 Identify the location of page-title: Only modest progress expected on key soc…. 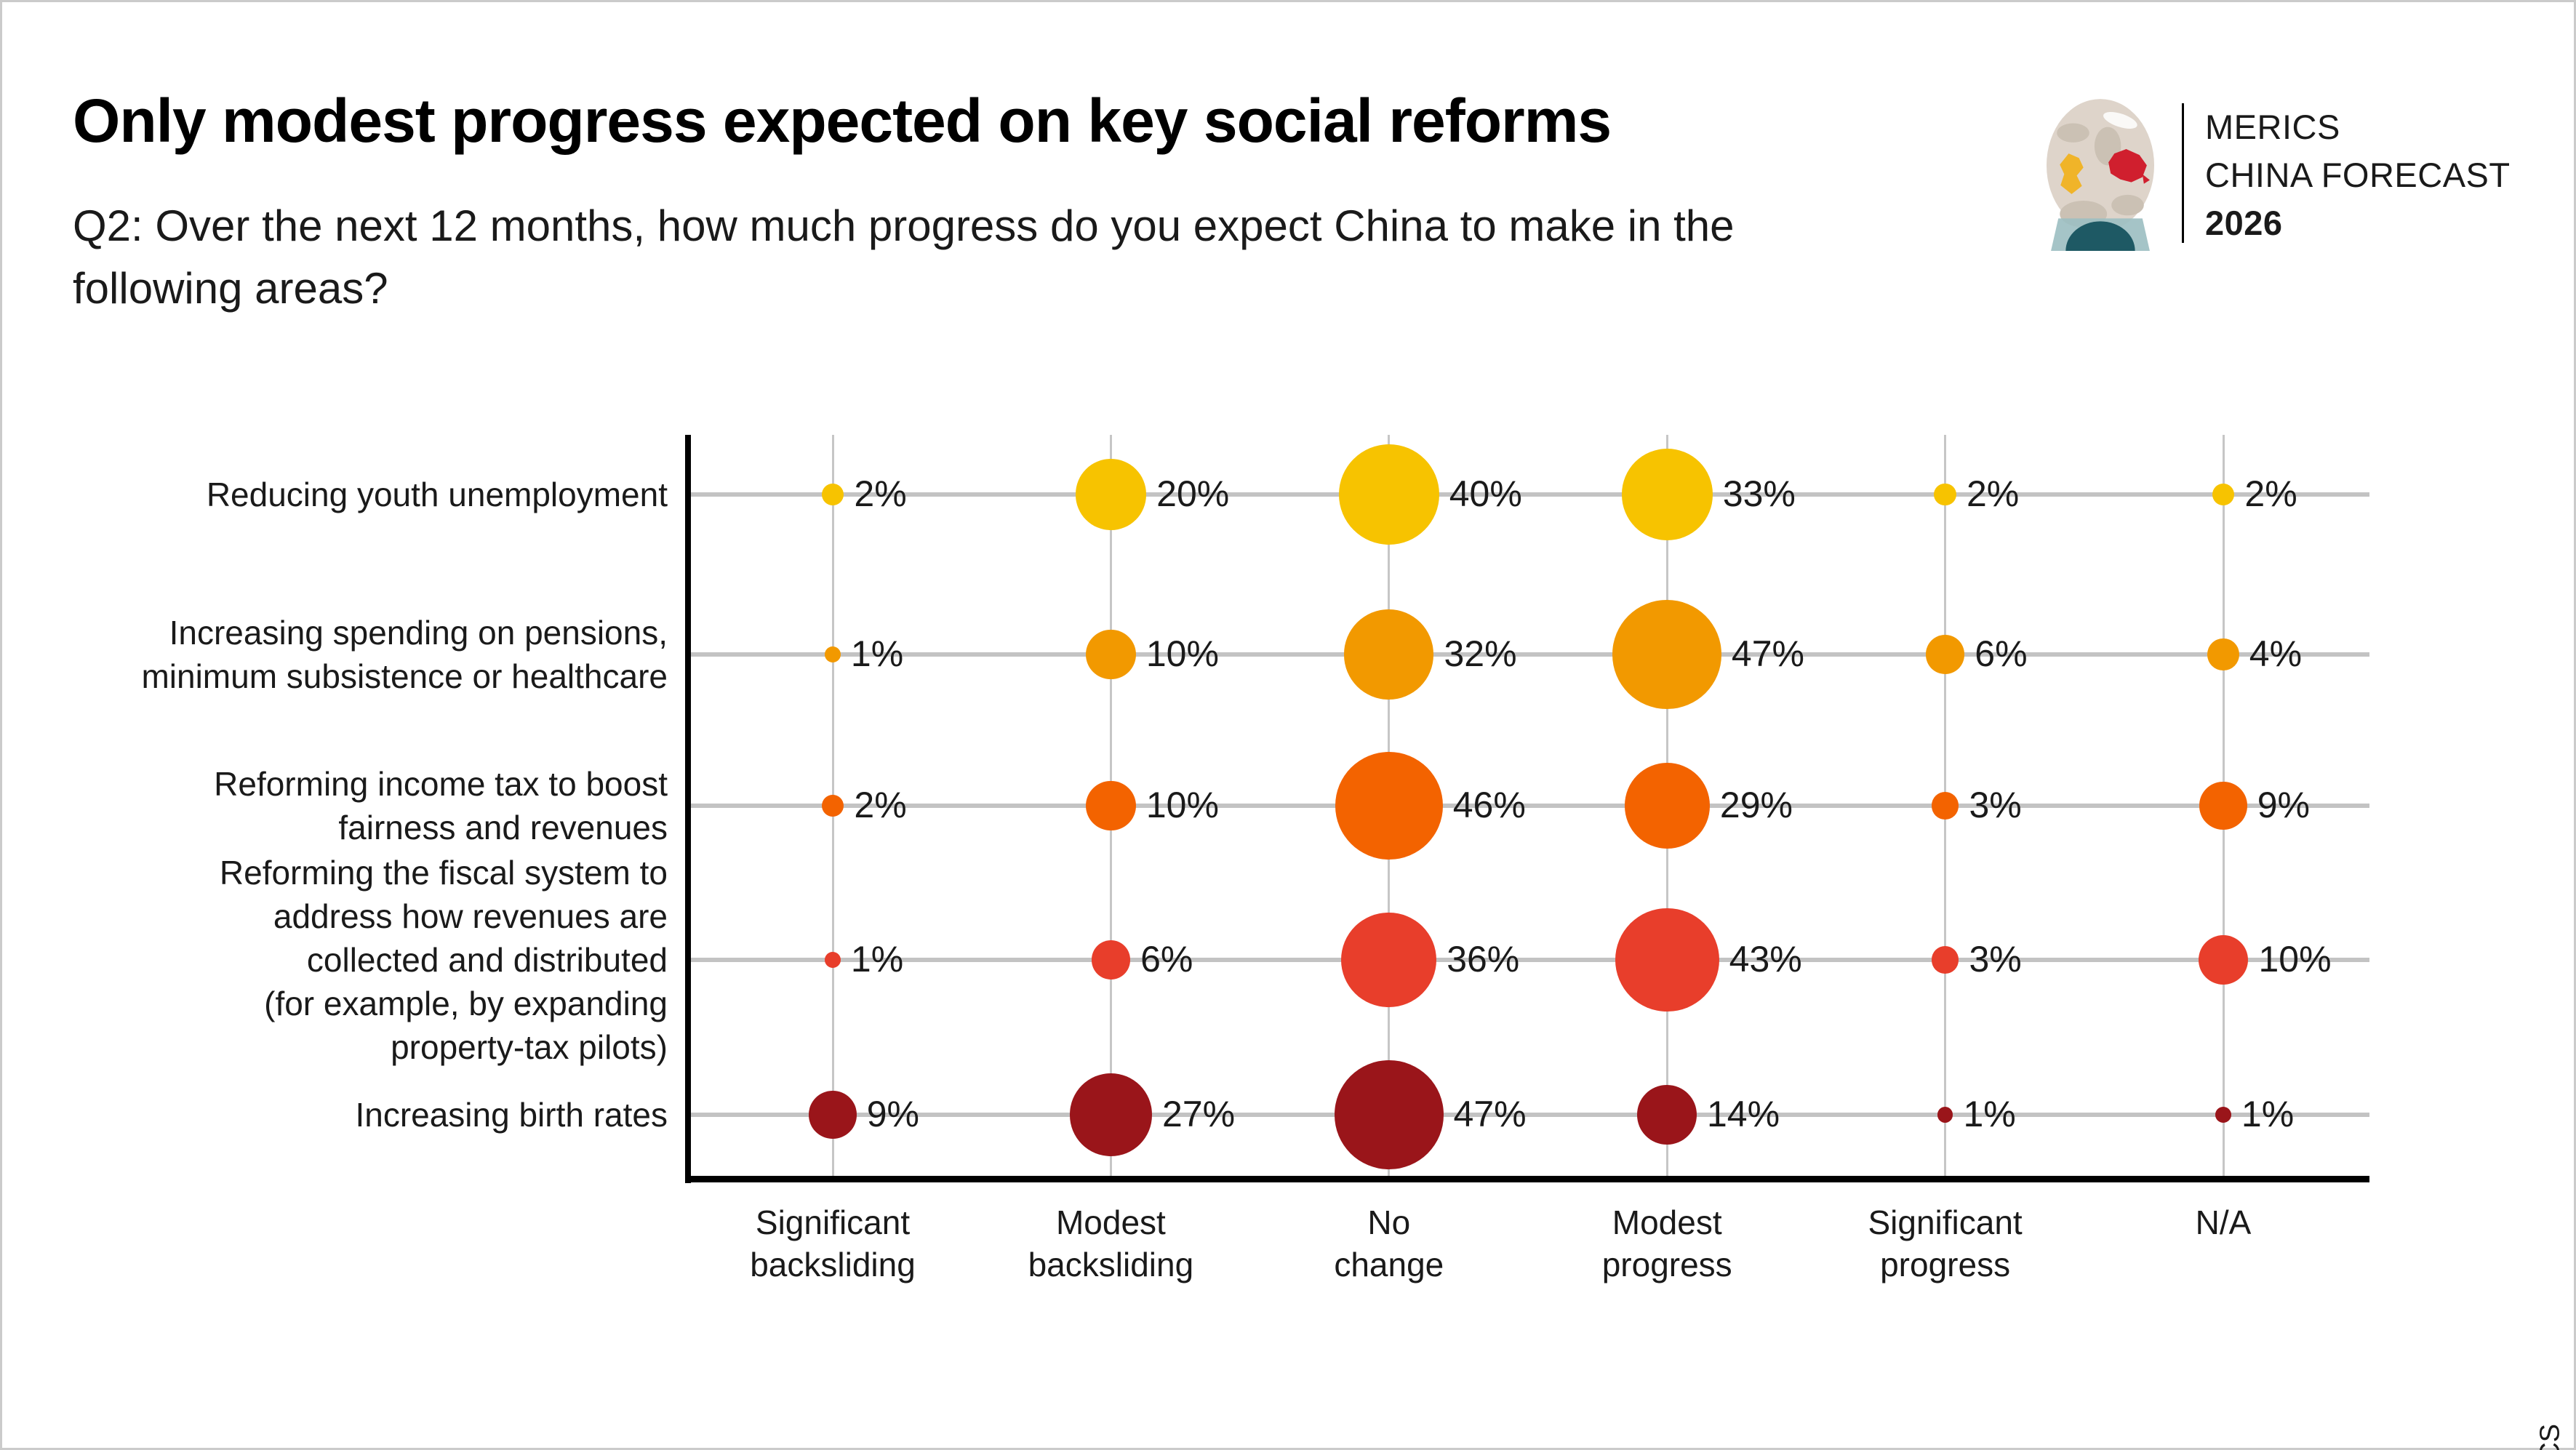
(842, 121).